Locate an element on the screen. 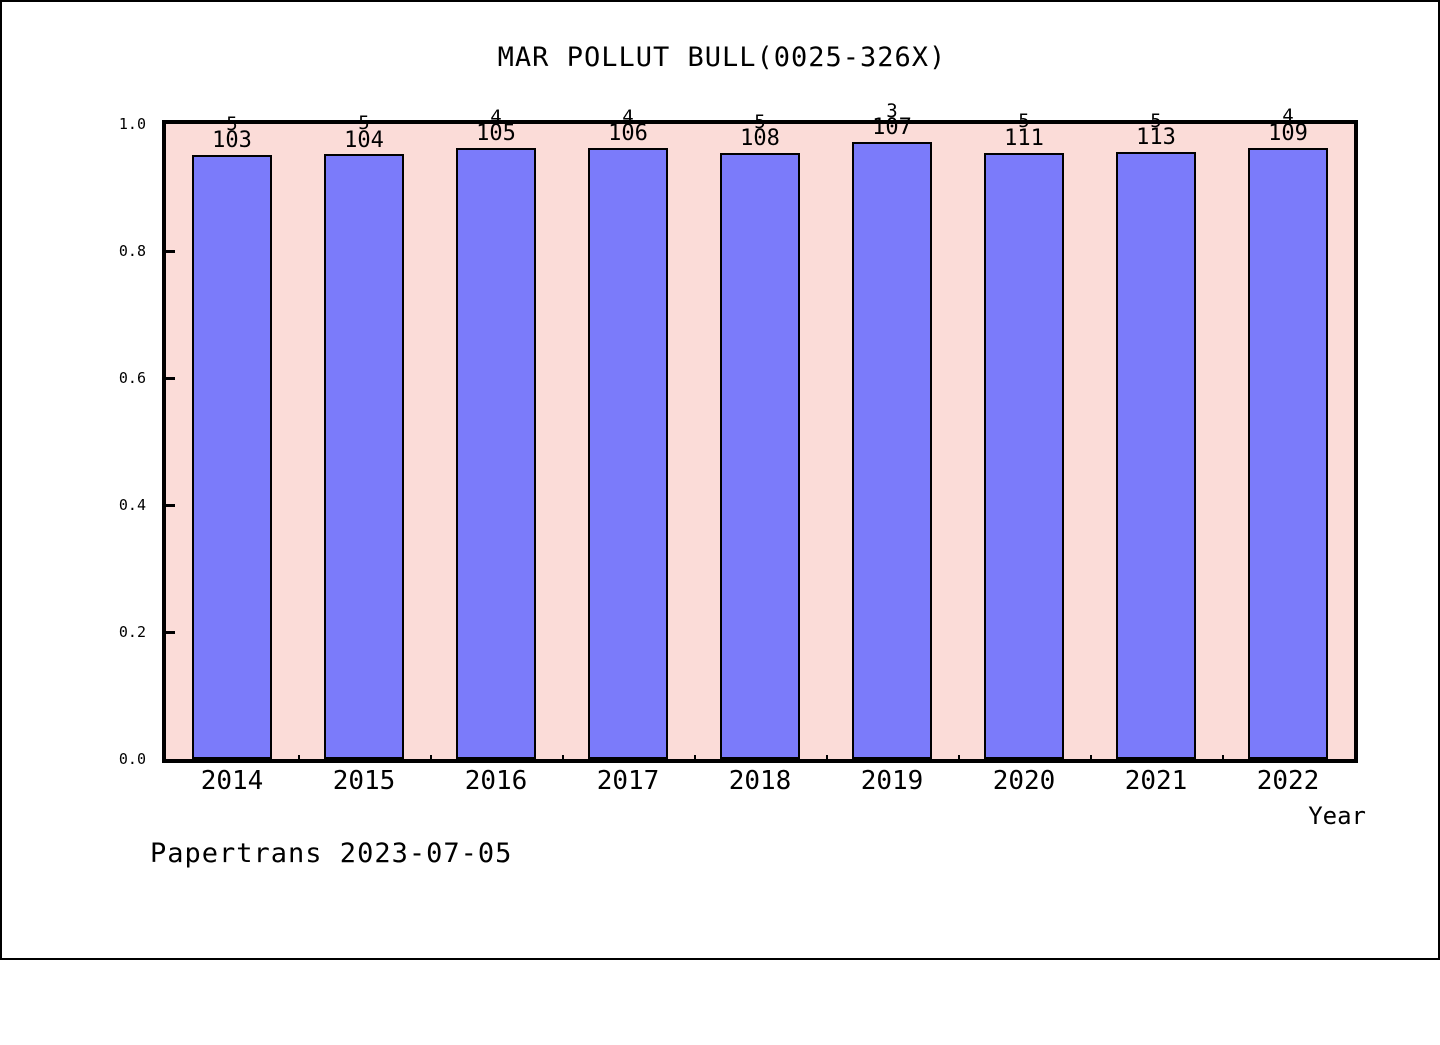 This screenshot has height=1045, width=1440. bar-annotation-2015: 5 104 is located at coordinates (364, 132).